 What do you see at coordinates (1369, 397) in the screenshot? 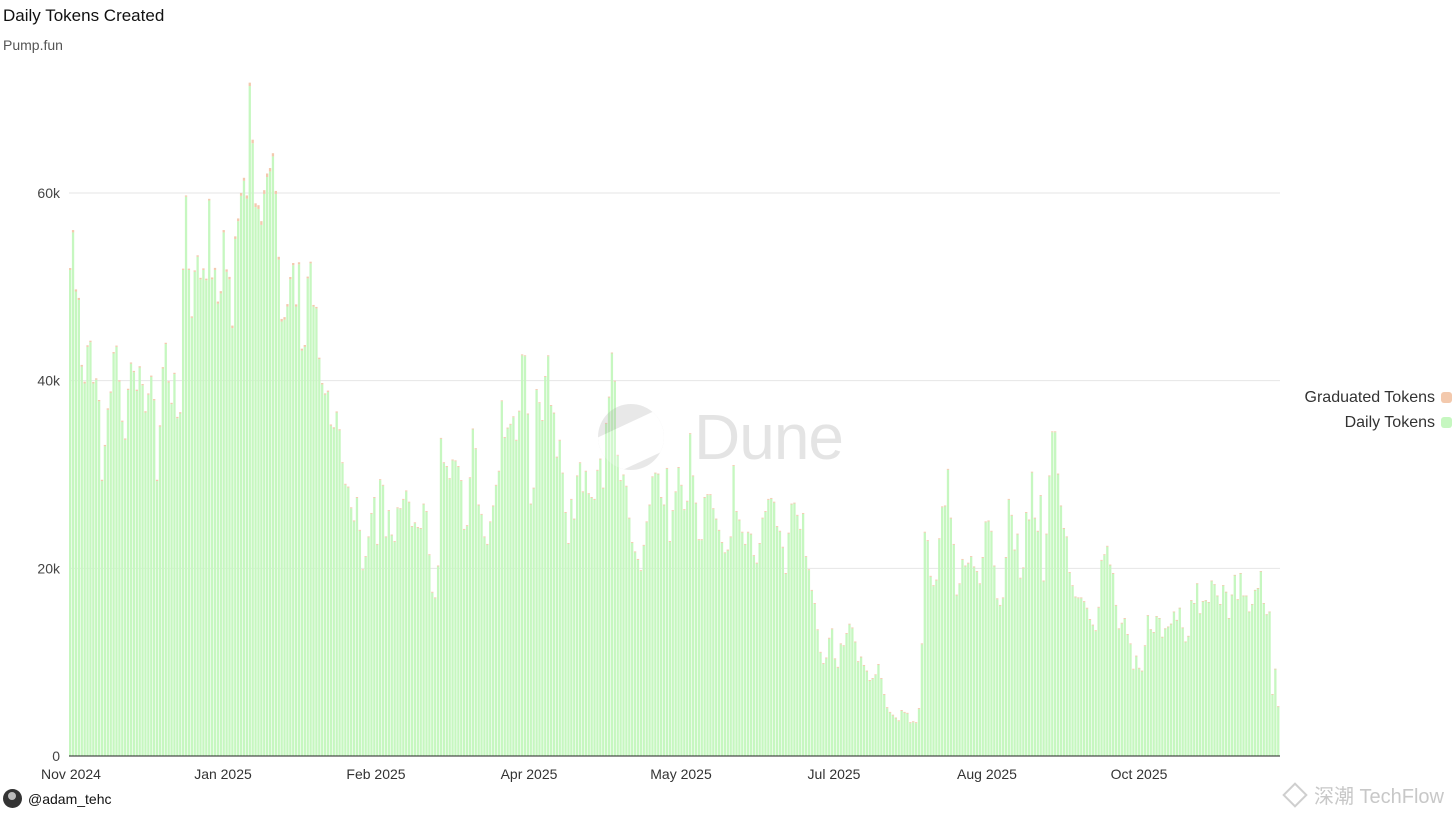
I see `legend-label: Graduated Tokens` at bounding box center [1369, 397].